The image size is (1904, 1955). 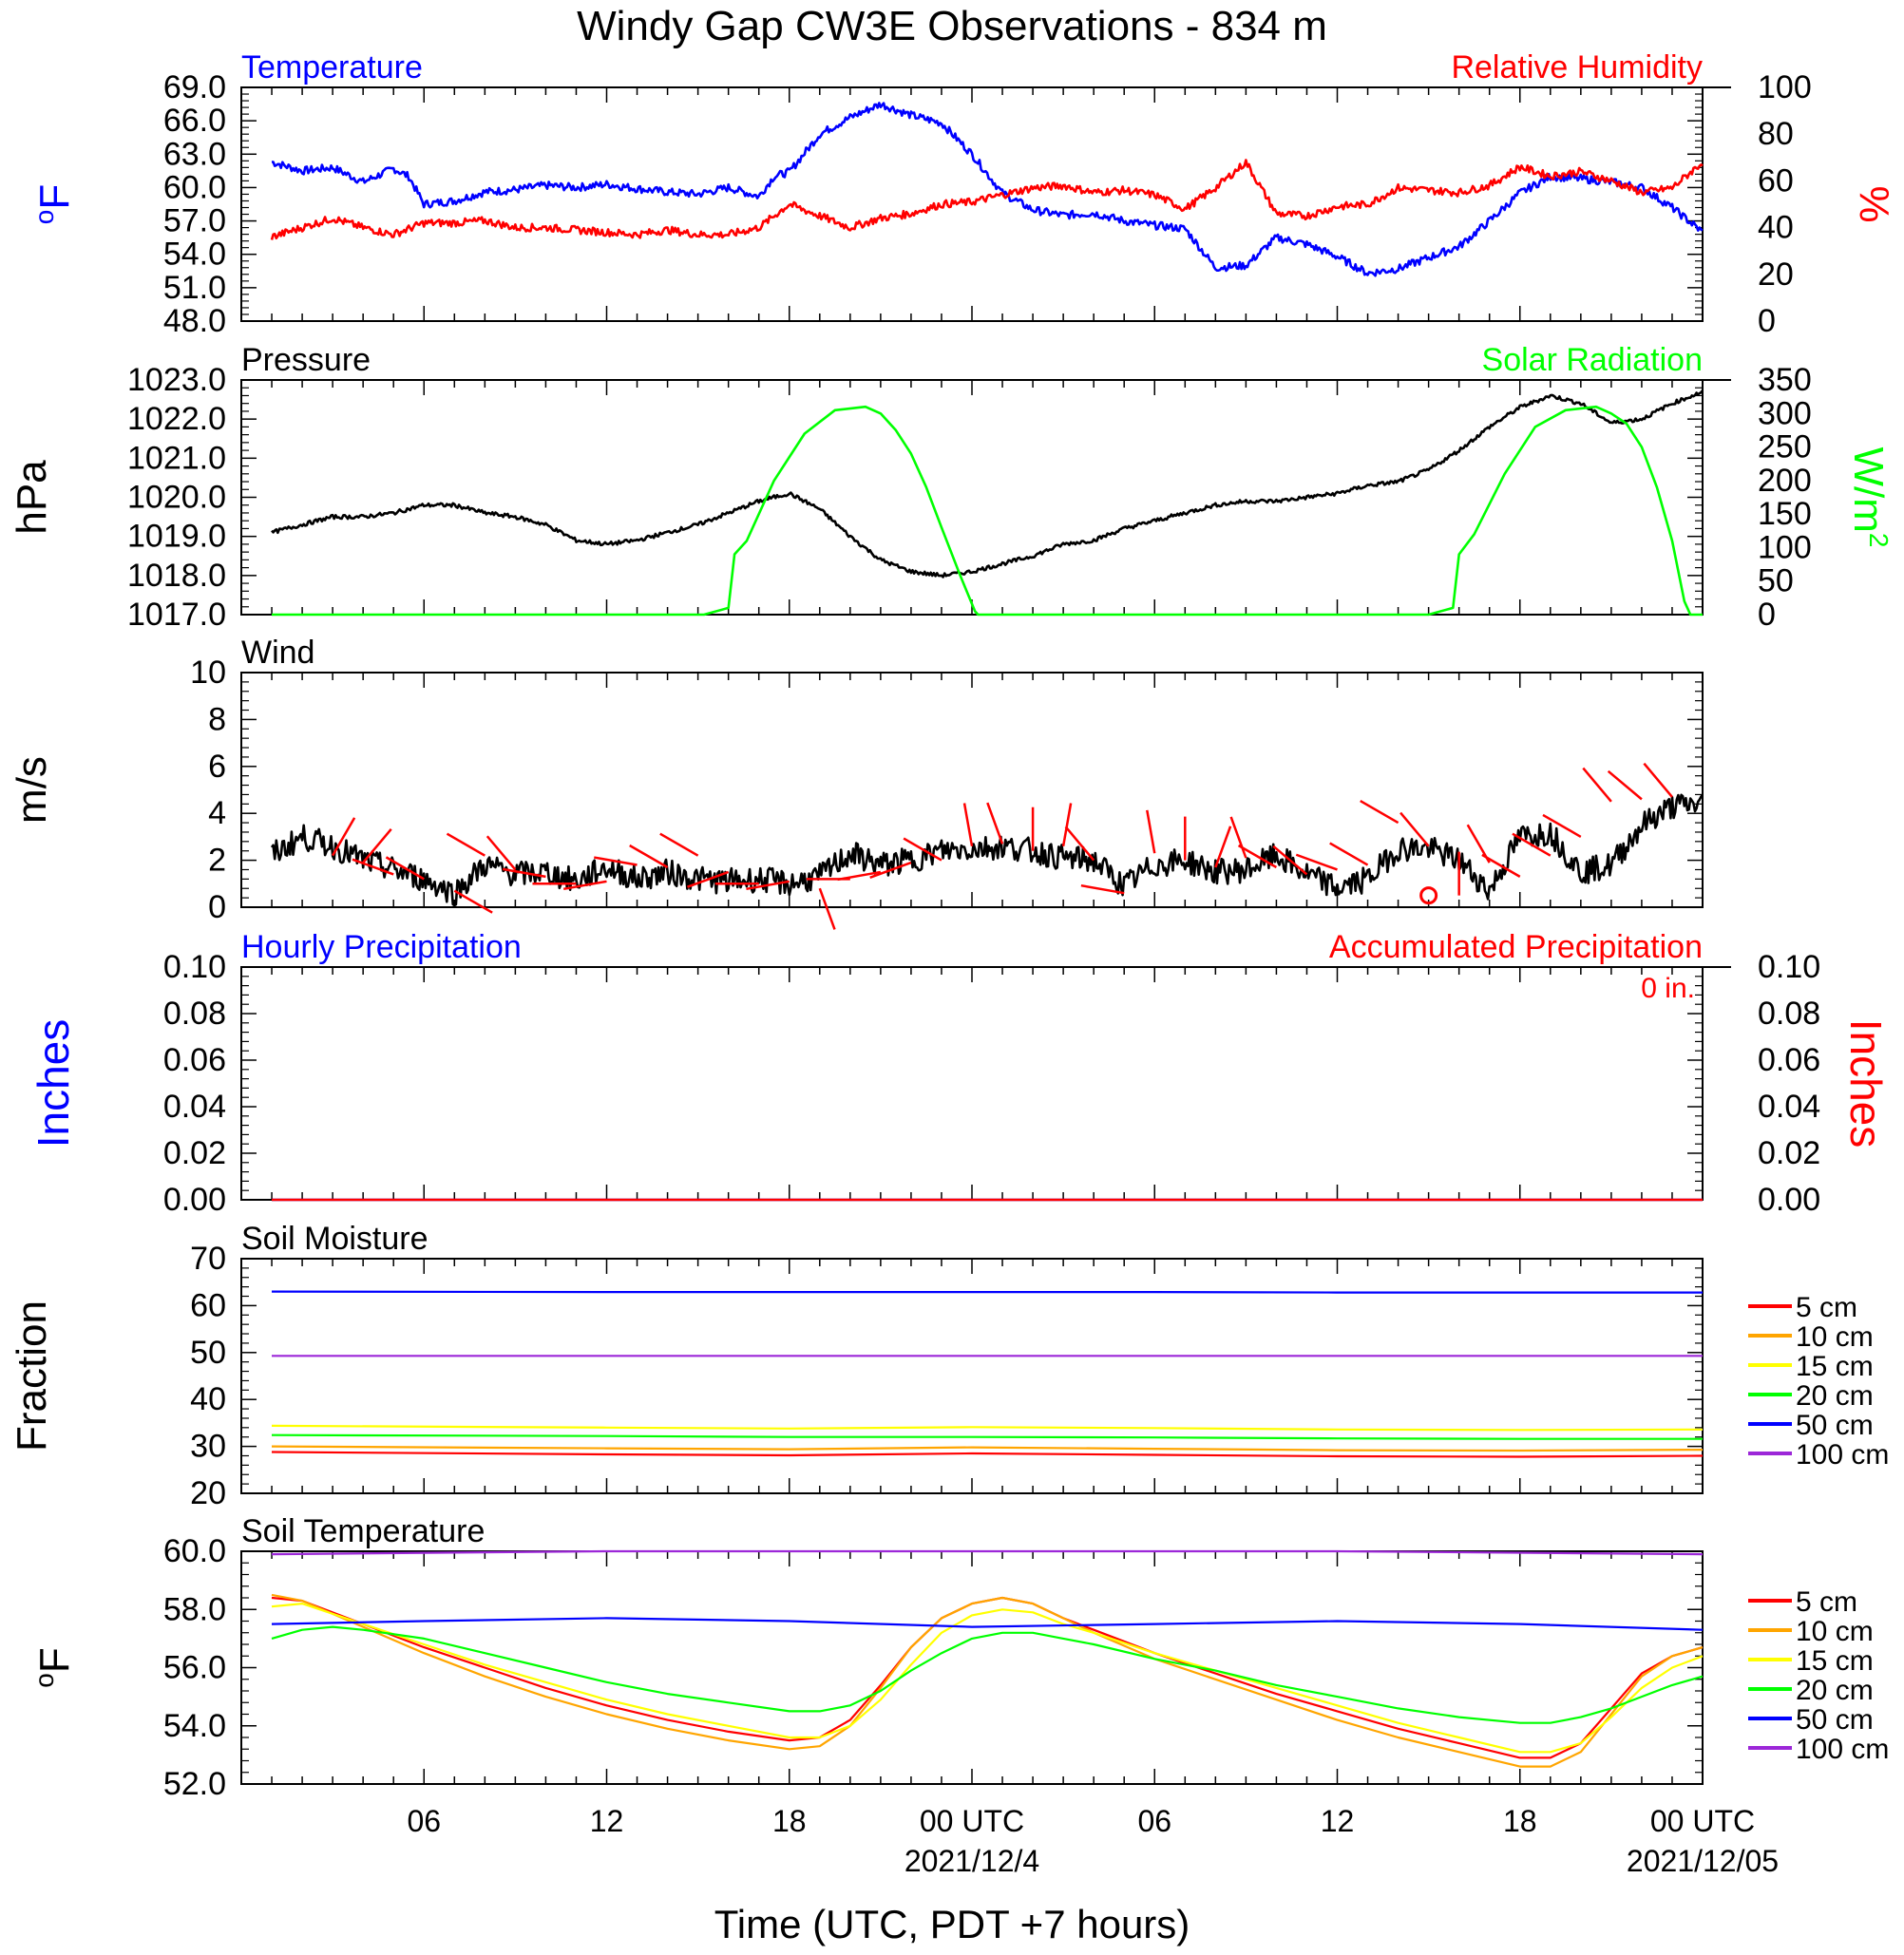 I want to click on panel-title-left: Pressure, so click(x=306, y=360).